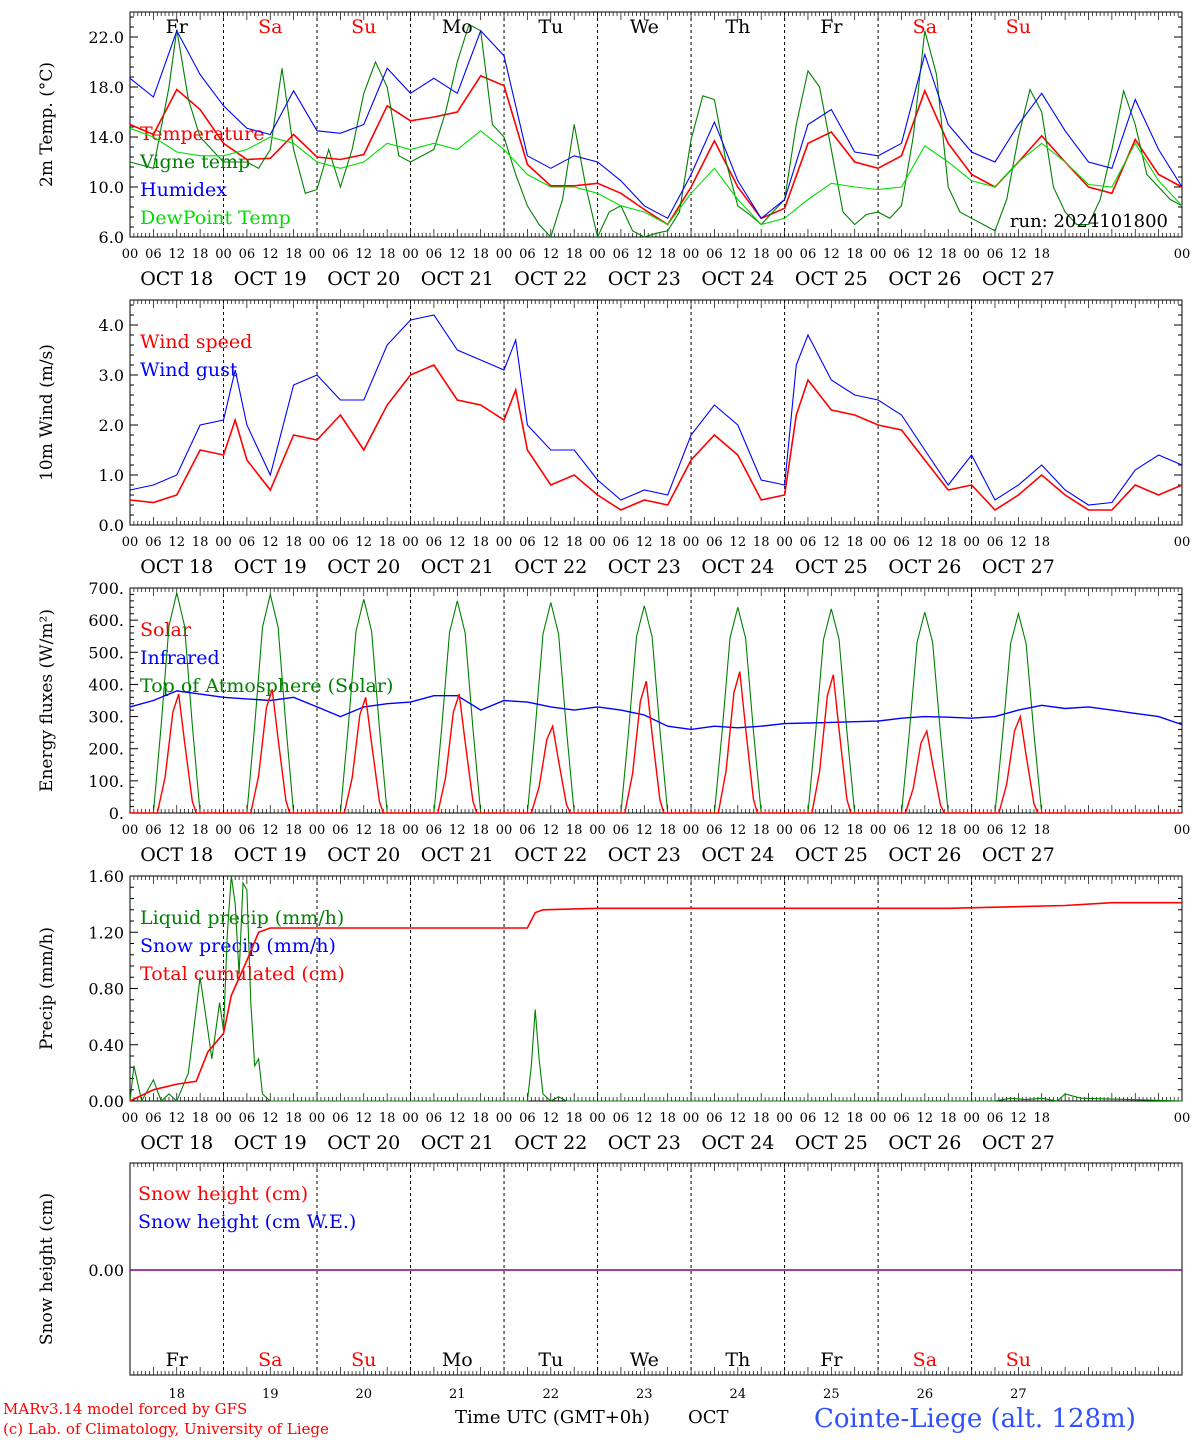 The width and height of the screenshot is (1194, 1440). I want to click on legend-entry: Wind speed, so click(196, 342).